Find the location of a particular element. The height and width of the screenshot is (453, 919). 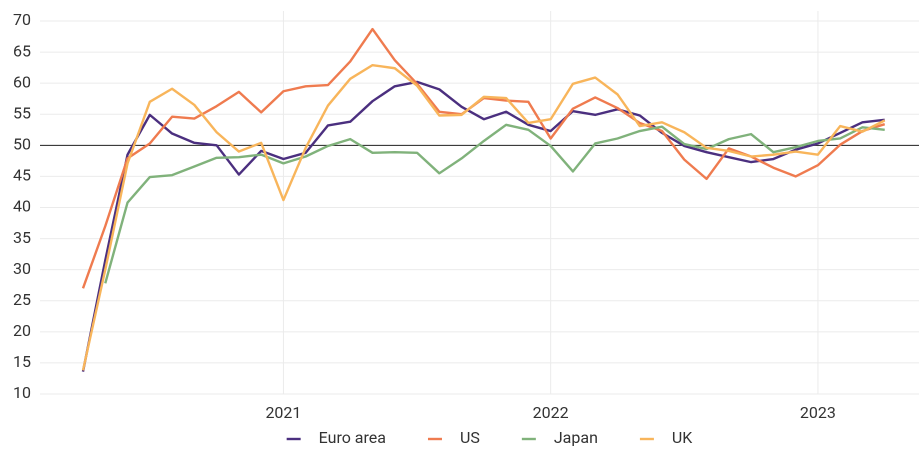

x-tick-label: 2023 is located at coordinates (818, 412).